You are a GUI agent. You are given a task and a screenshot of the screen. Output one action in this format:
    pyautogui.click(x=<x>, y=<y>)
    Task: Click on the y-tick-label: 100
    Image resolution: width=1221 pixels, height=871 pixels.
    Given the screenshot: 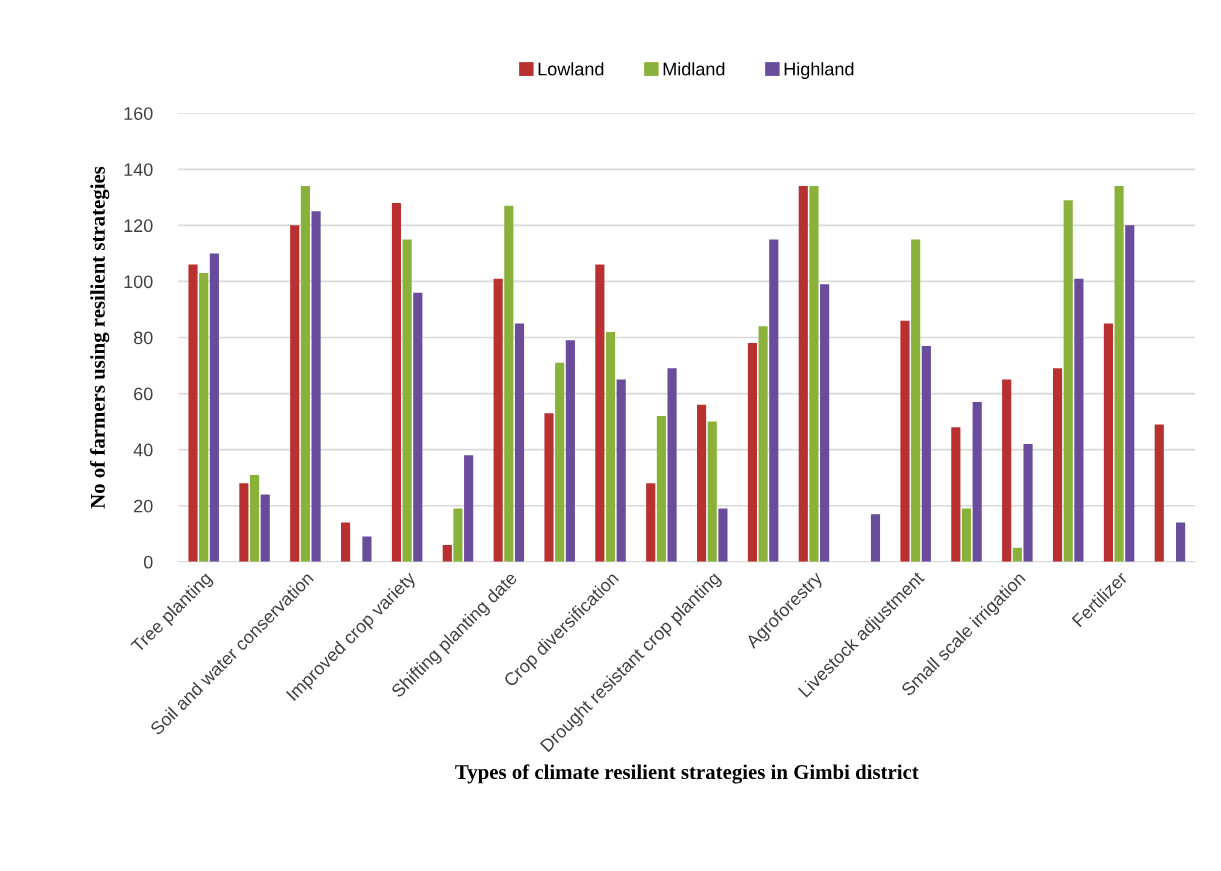 What is the action you would take?
    pyautogui.click(x=138, y=282)
    